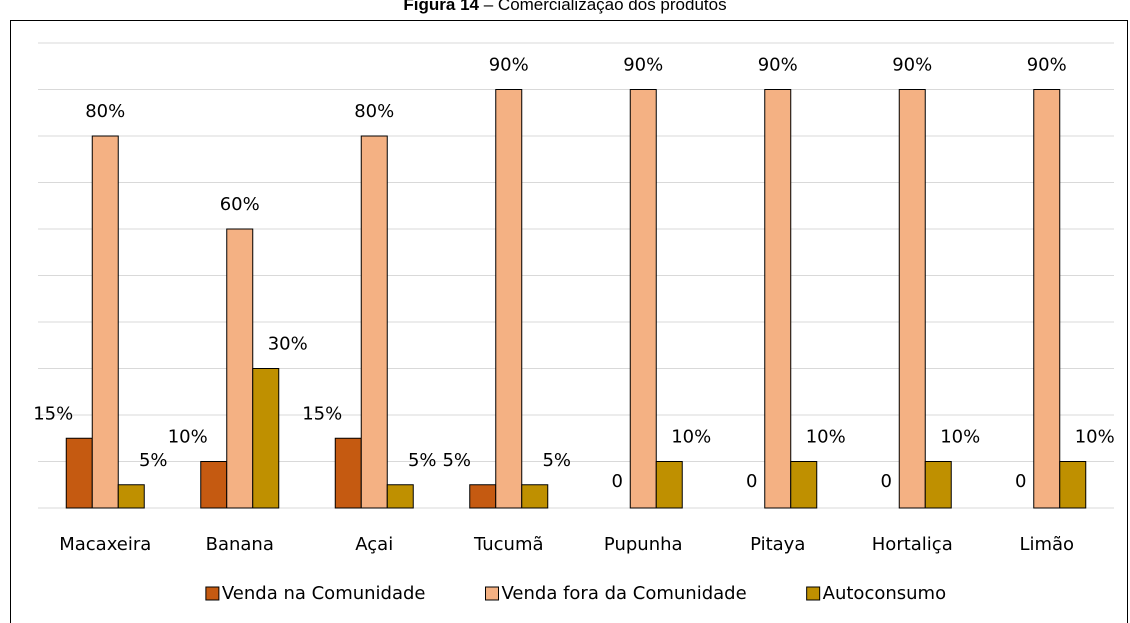 The width and height of the screenshot is (1130, 623). What do you see at coordinates (441, 7) in the screenshot?
I see `title-label: Figura 14` at bounding box center [441, 7].